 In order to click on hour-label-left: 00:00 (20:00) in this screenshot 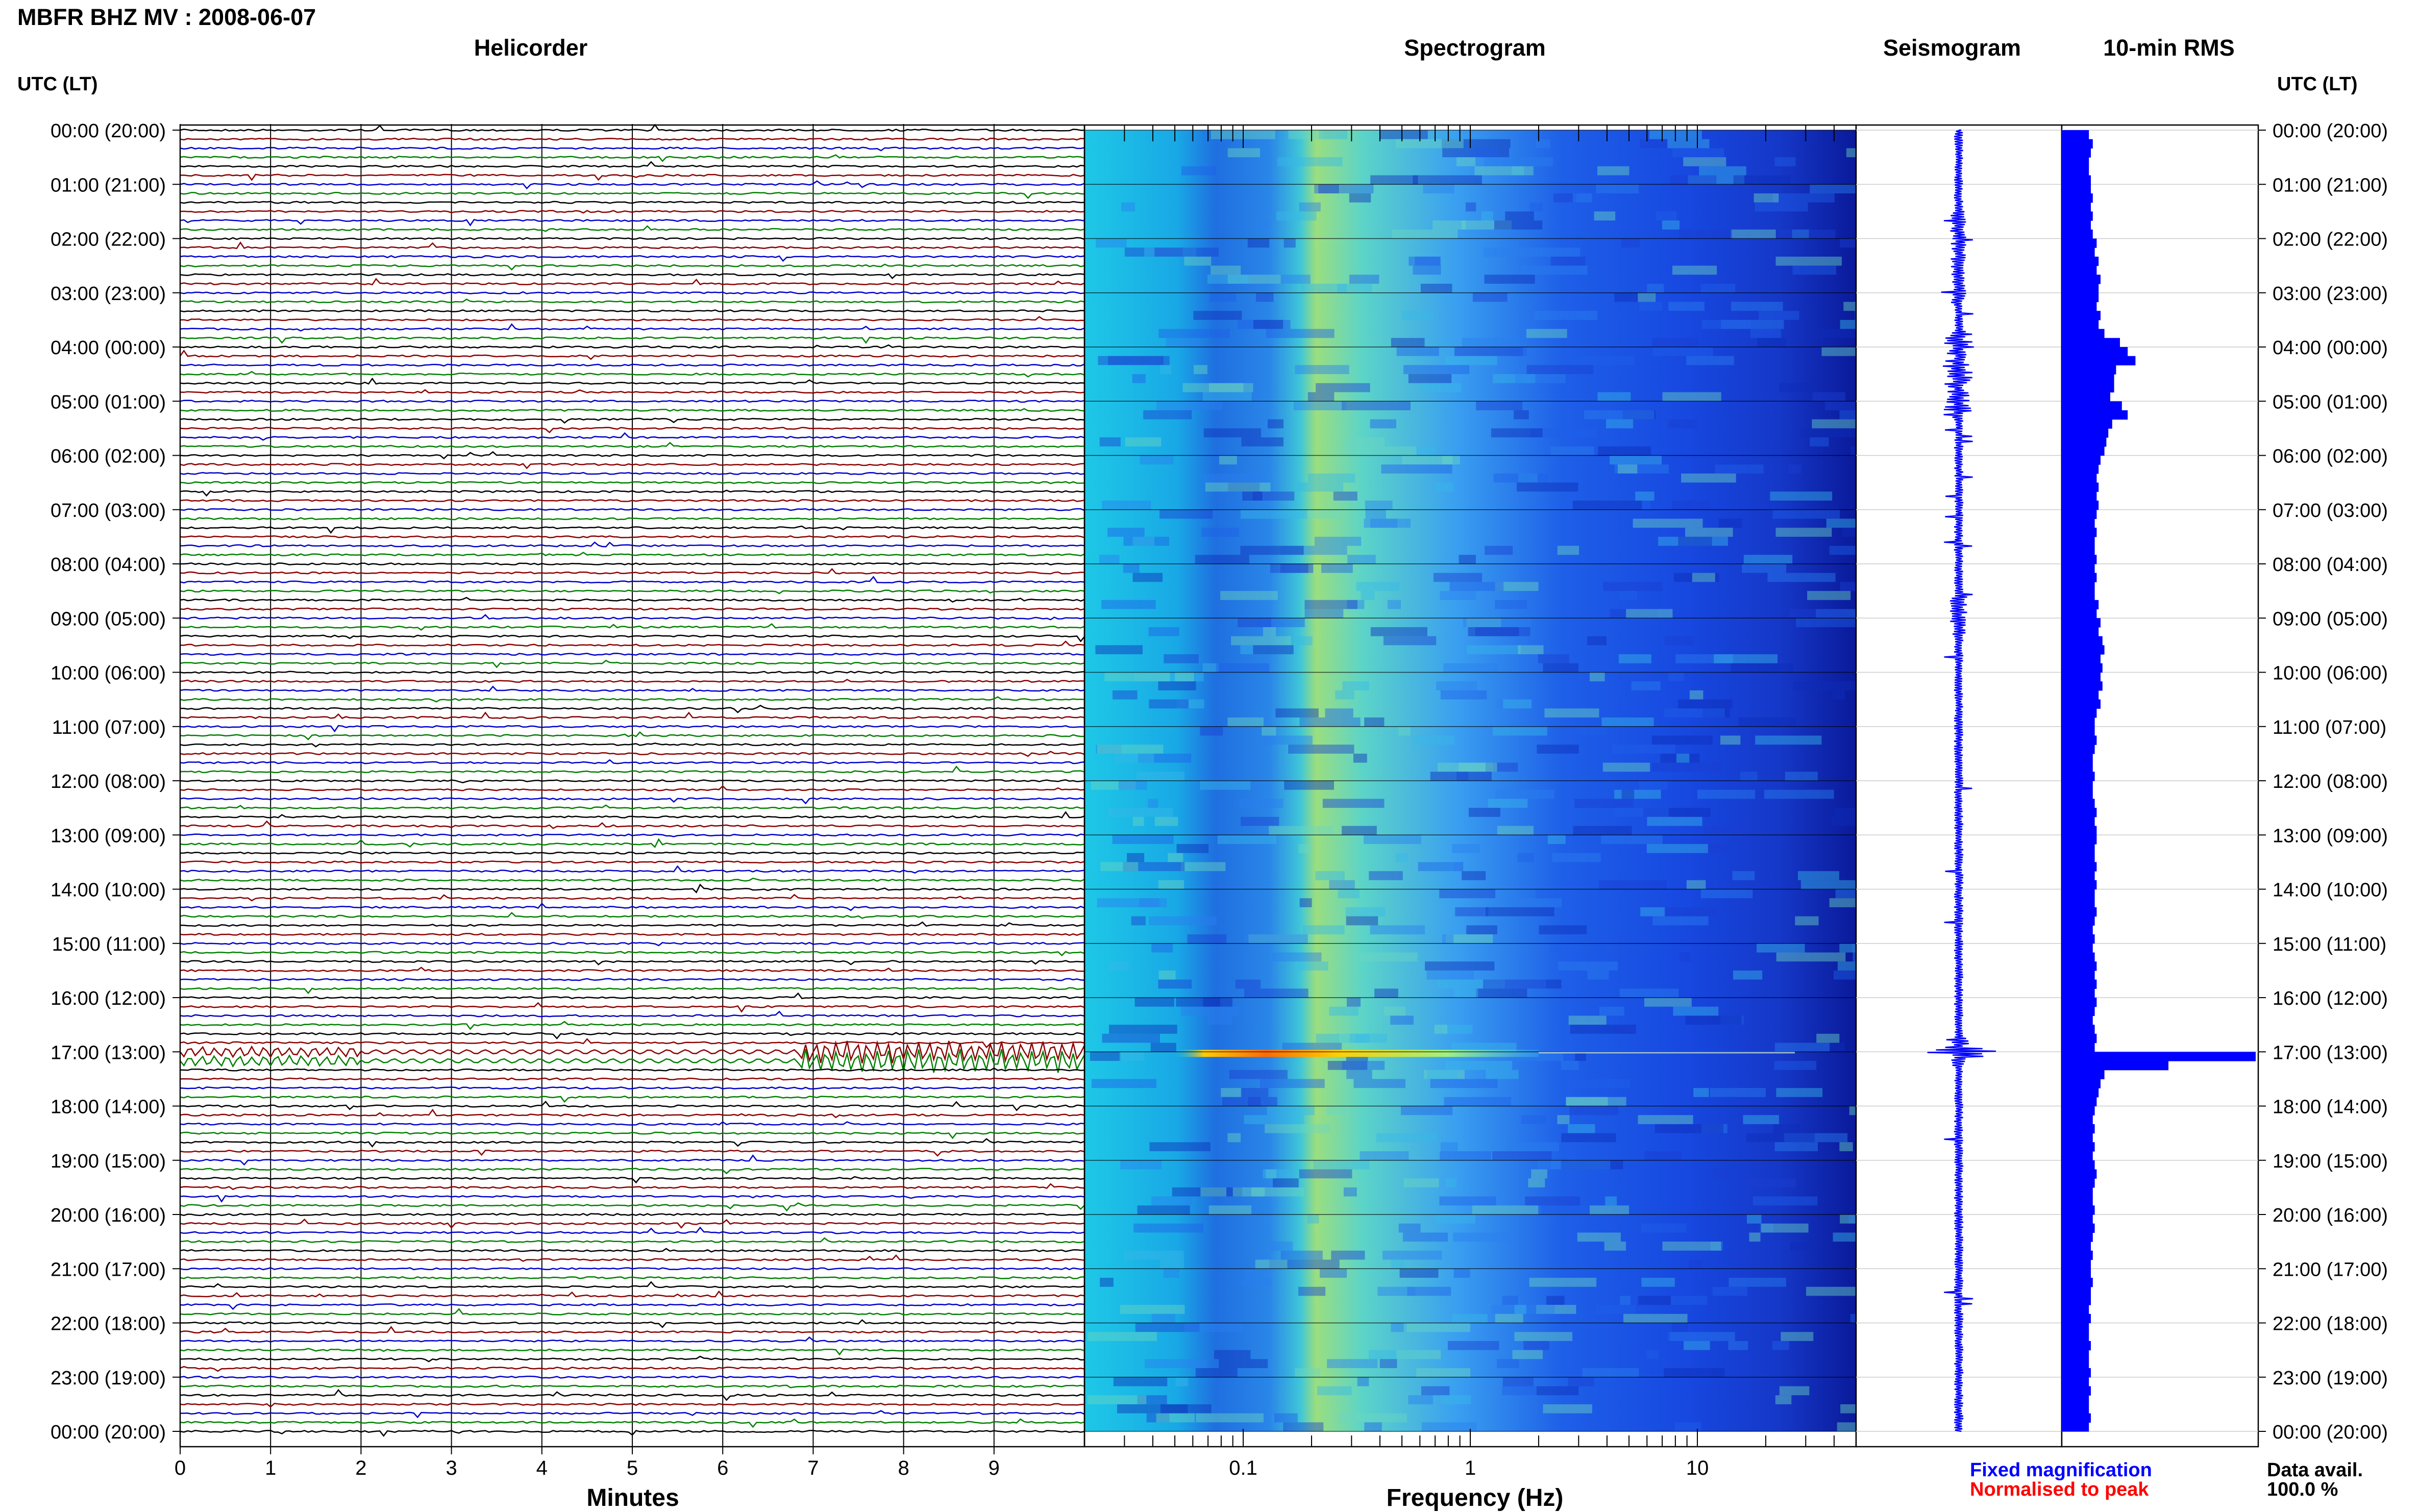, I will do `click(108, 1432)`.